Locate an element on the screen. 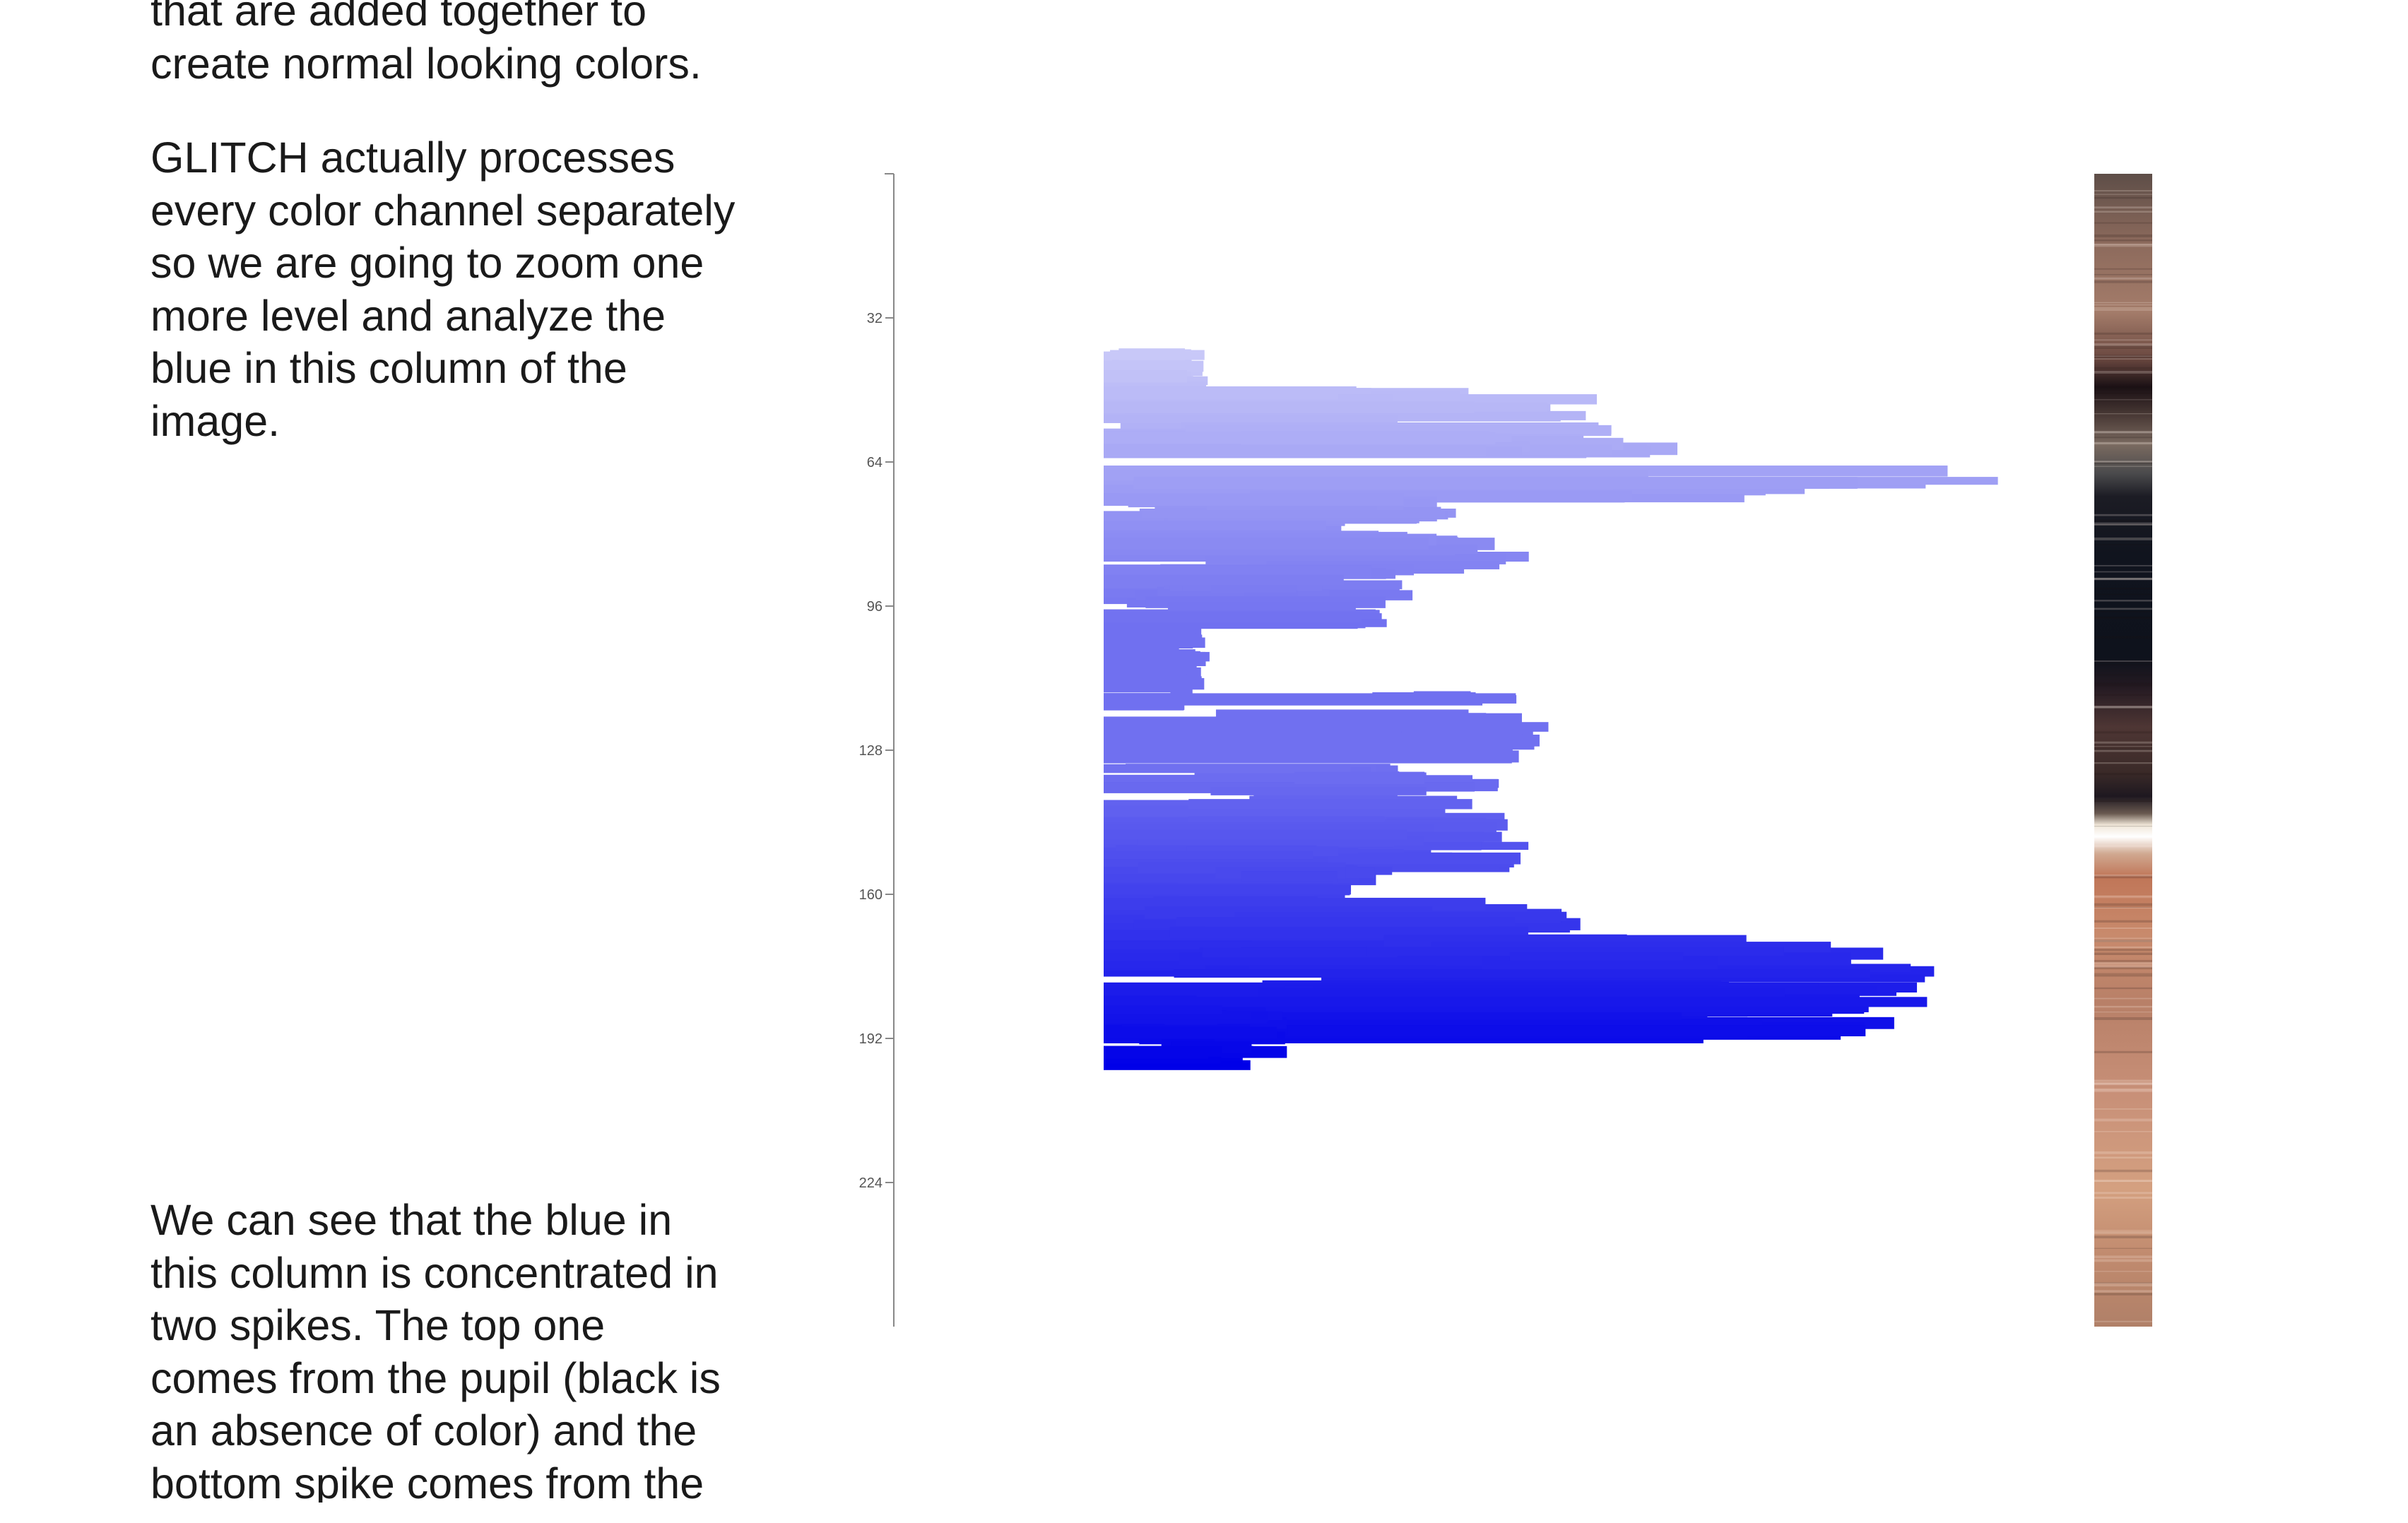 The image size is (2408, 1523). y-axis-ticks: 32 64 96 128 160 192 224 is located at coordinates (876, 751).